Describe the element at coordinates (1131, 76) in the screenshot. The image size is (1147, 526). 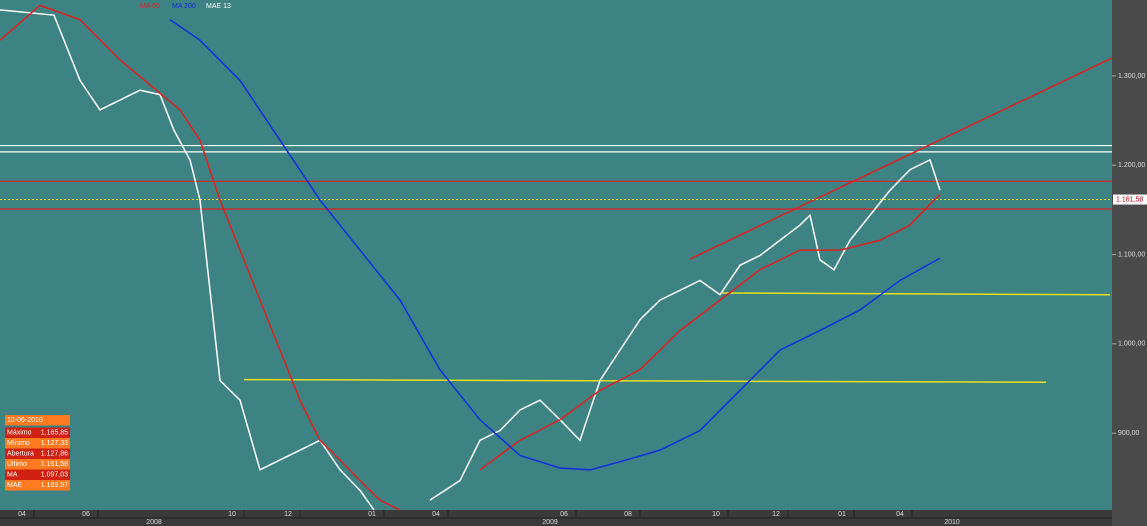
I see `y-tick-label: 1.300,00` at that location.